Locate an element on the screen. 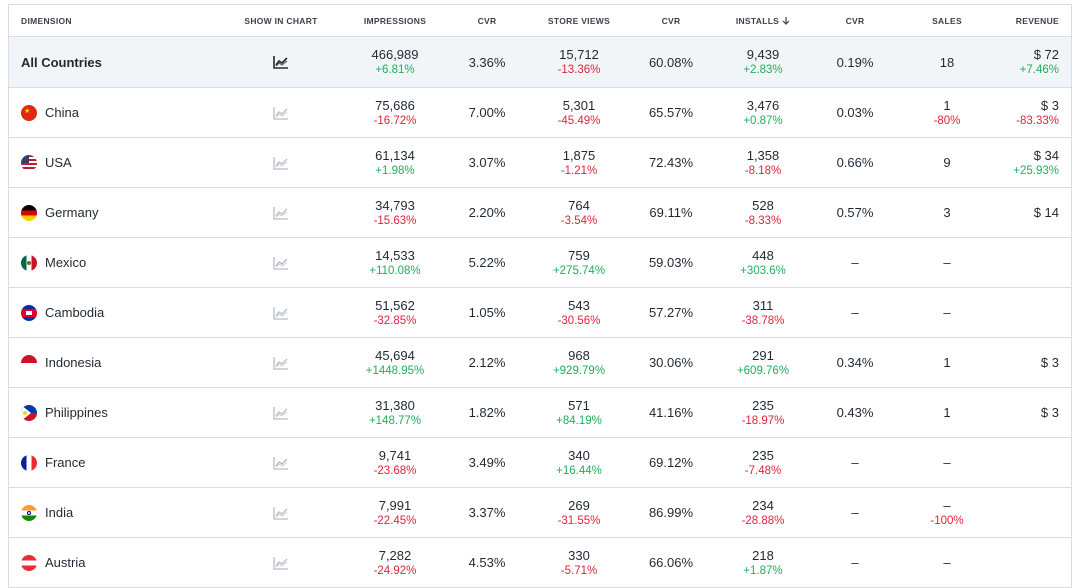 This screenshot has height=588, width=1080. header-installs: INSTALLS is located at coordinates (763, 21).